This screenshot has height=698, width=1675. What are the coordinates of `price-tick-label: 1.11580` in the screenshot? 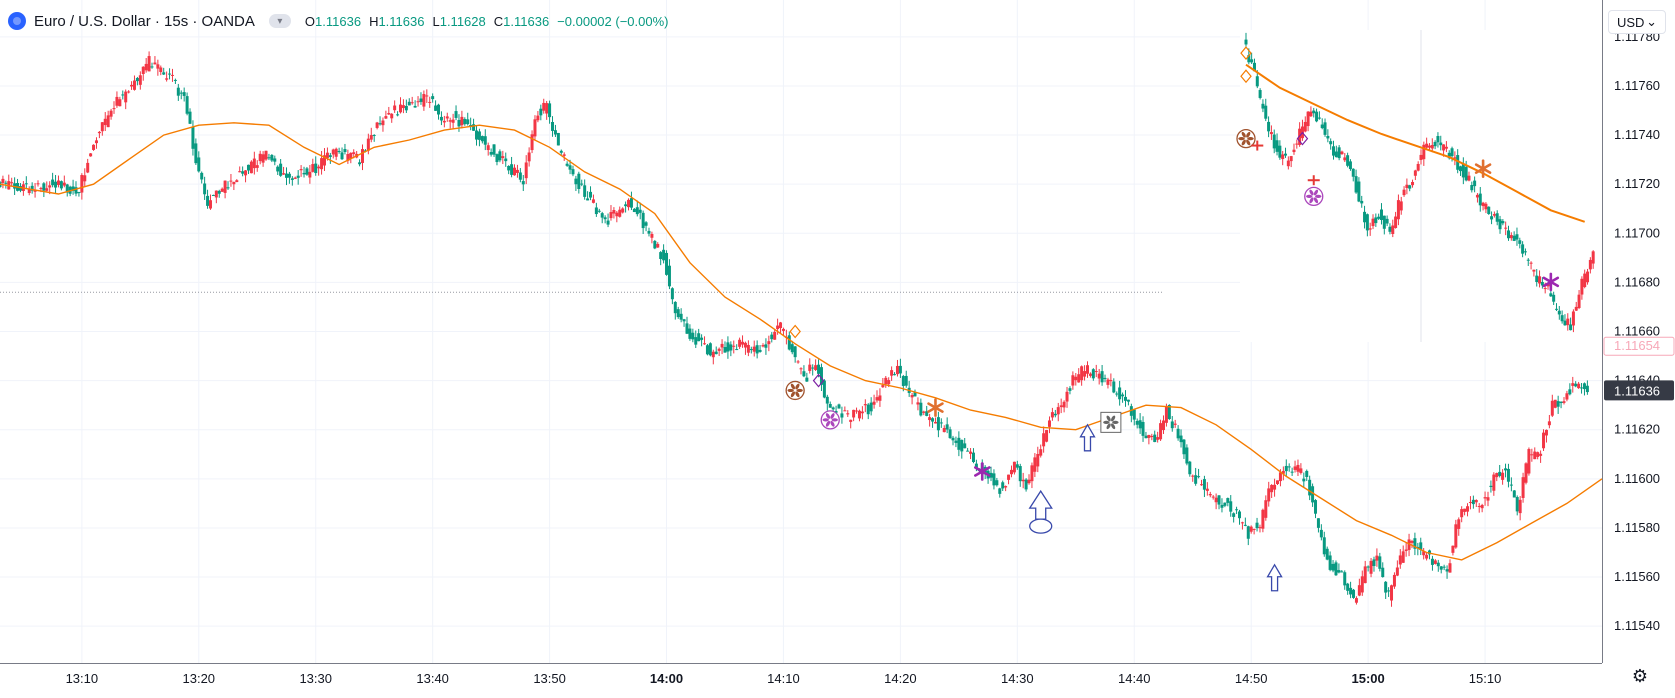 It's located at (1637, 527).